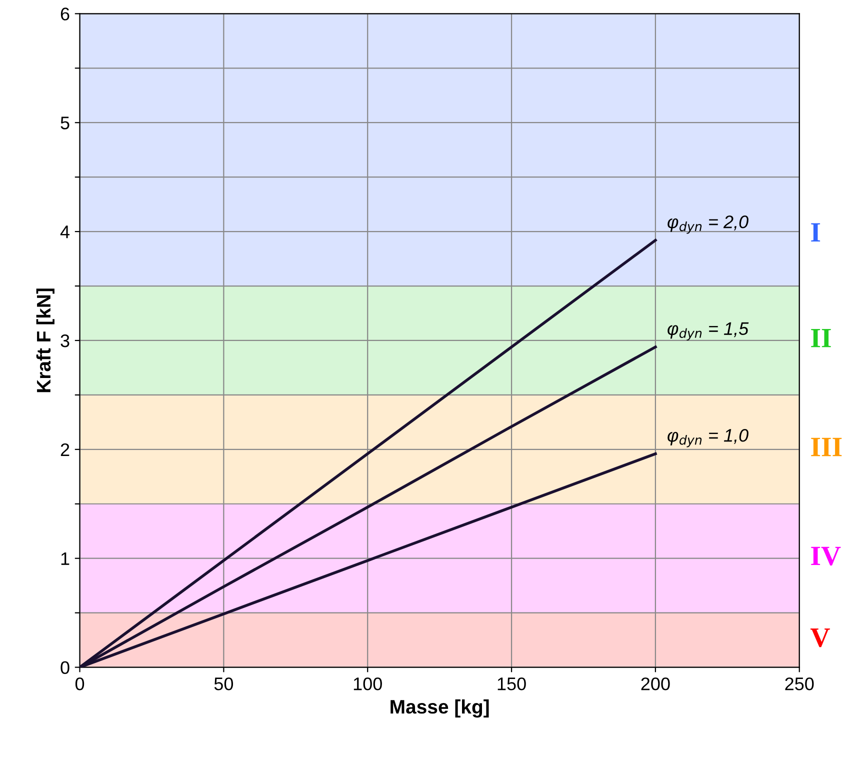 This screenshot has height=760, width=867. Describe the element at coordinates (826, 447) in the screenshot. I see `band-label: III` at that location.